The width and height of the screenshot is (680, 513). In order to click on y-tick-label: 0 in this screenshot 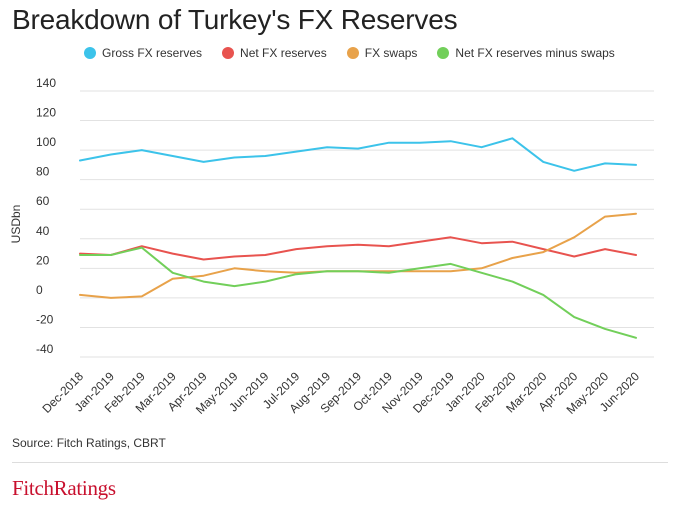, I will do `click(39, 290)`.